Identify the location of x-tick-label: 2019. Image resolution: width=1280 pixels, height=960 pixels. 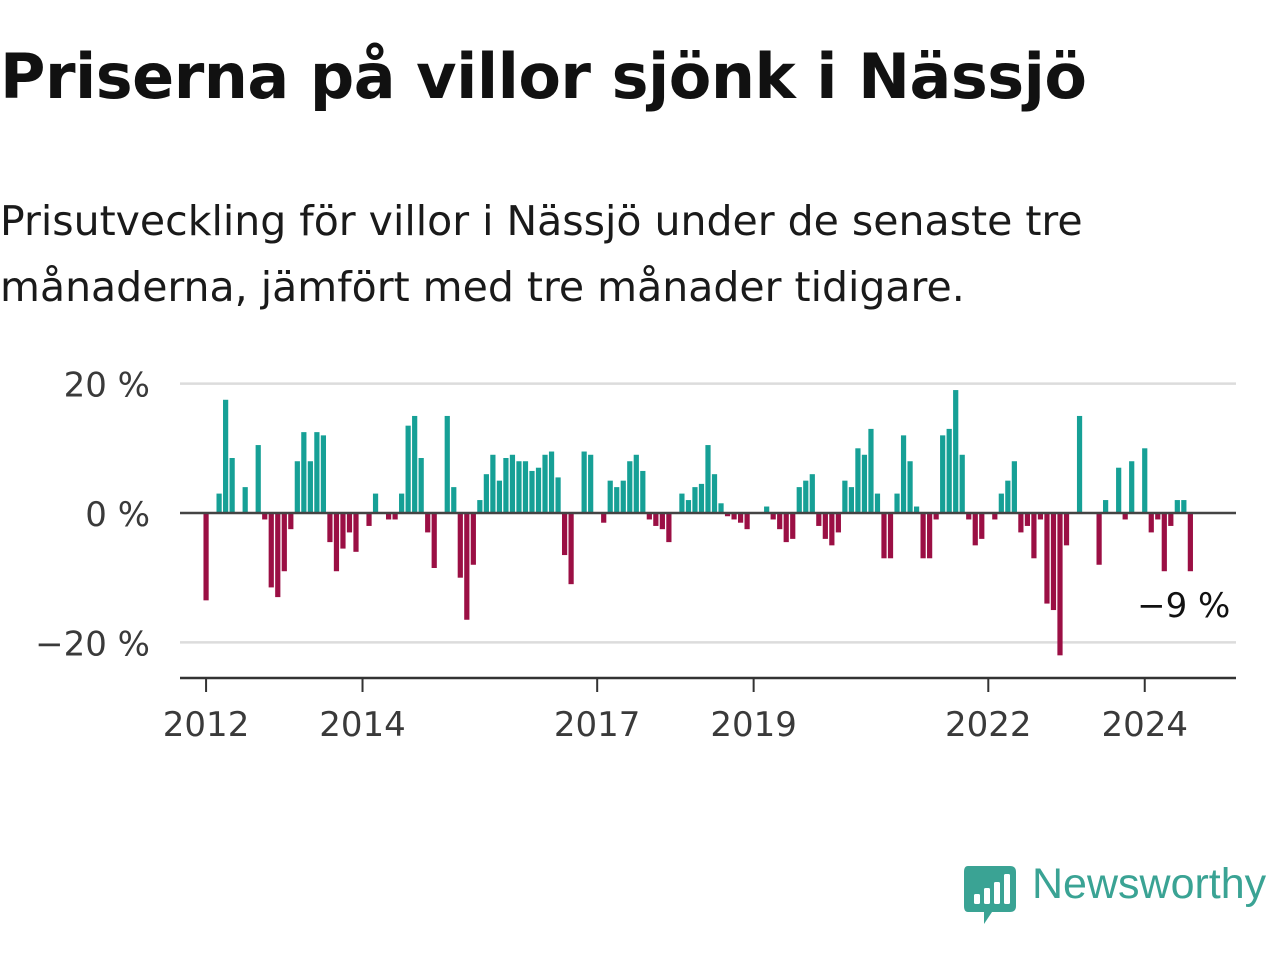
(753, 725).